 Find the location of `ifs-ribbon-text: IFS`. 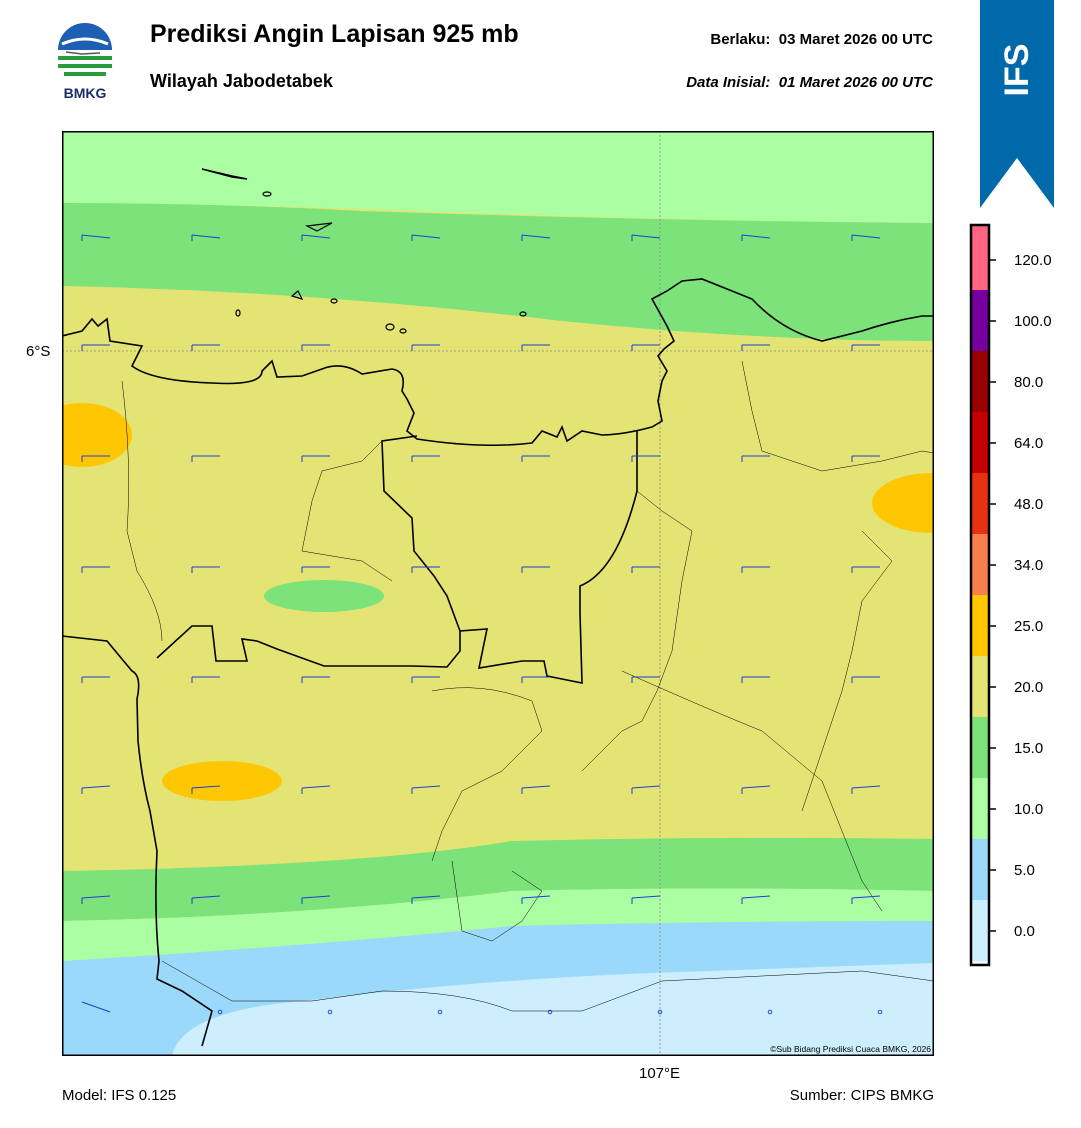

ifs-ribbon-text: IFS is located at coordinates (1017, 70).